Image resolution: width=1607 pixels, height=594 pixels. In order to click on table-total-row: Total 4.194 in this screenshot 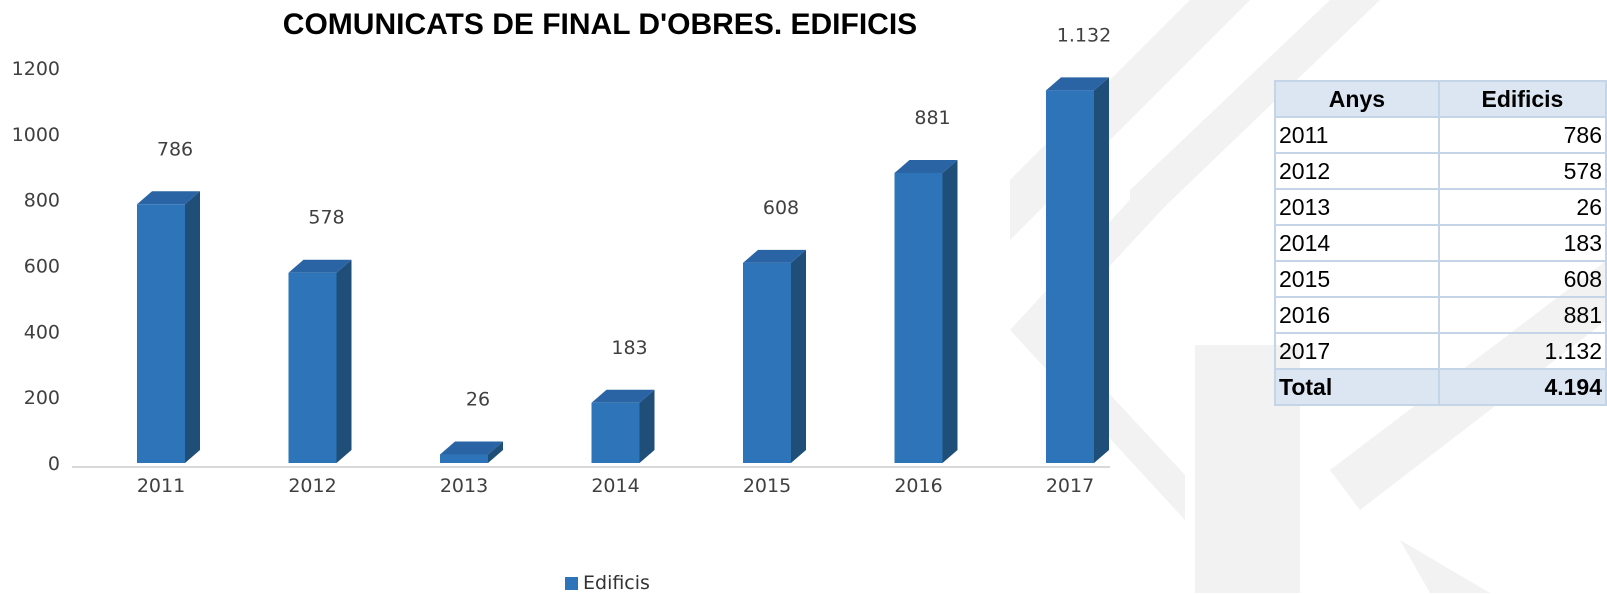, I will do `click(1440, 387)`.